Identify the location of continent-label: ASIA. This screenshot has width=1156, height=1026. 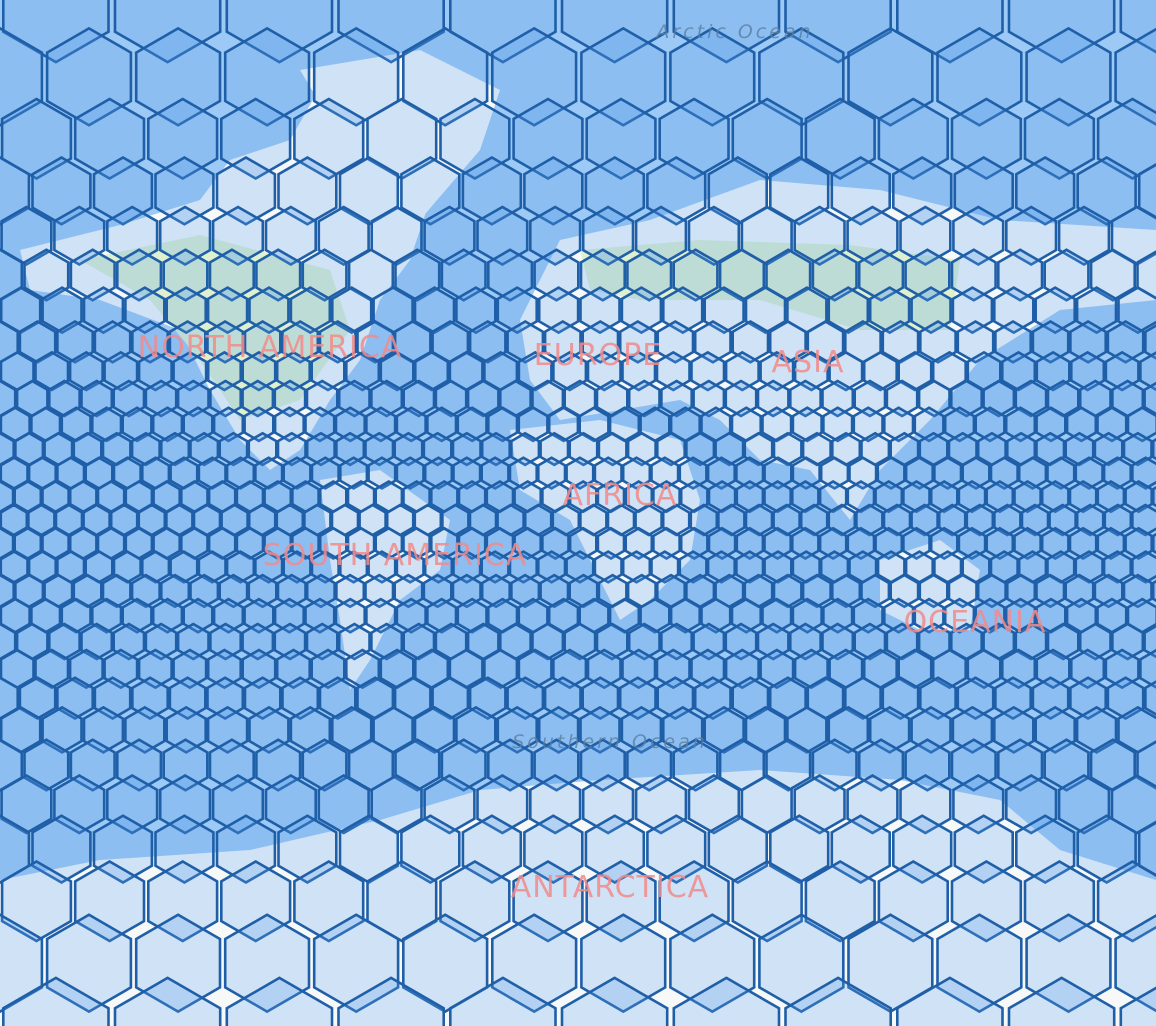
(808, 362).